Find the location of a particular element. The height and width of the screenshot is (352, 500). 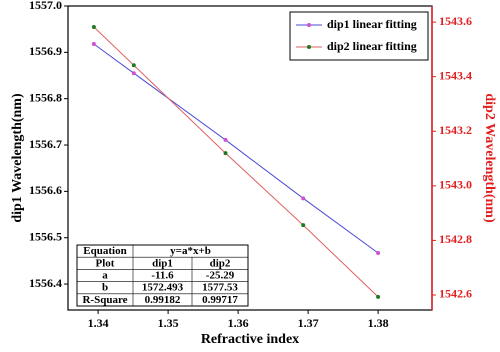

x-tick-label: 1.38 is located at coordinates (378, 323).